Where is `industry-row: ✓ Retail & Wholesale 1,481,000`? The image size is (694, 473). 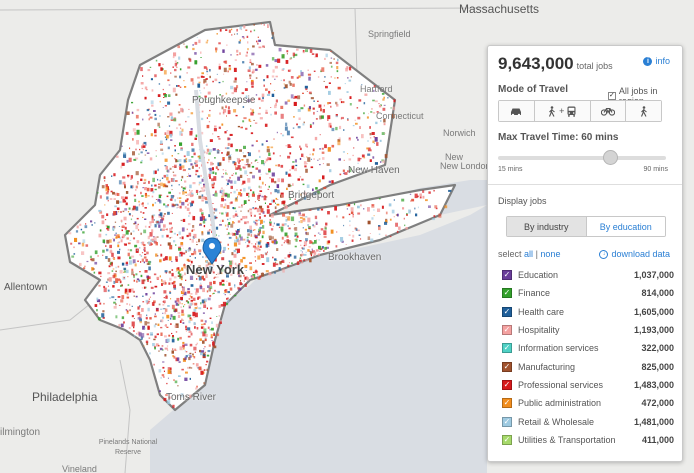 industry-row: ✓ Retail & Wholesale 1,481,000 is located at coordinates (588, 421).